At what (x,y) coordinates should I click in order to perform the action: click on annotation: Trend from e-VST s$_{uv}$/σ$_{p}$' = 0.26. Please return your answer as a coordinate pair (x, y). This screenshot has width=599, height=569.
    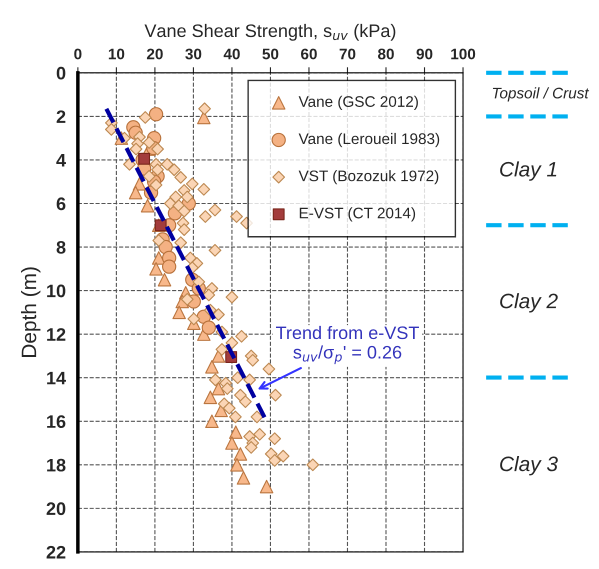
    Looking at the image, I should click on (347, 345).